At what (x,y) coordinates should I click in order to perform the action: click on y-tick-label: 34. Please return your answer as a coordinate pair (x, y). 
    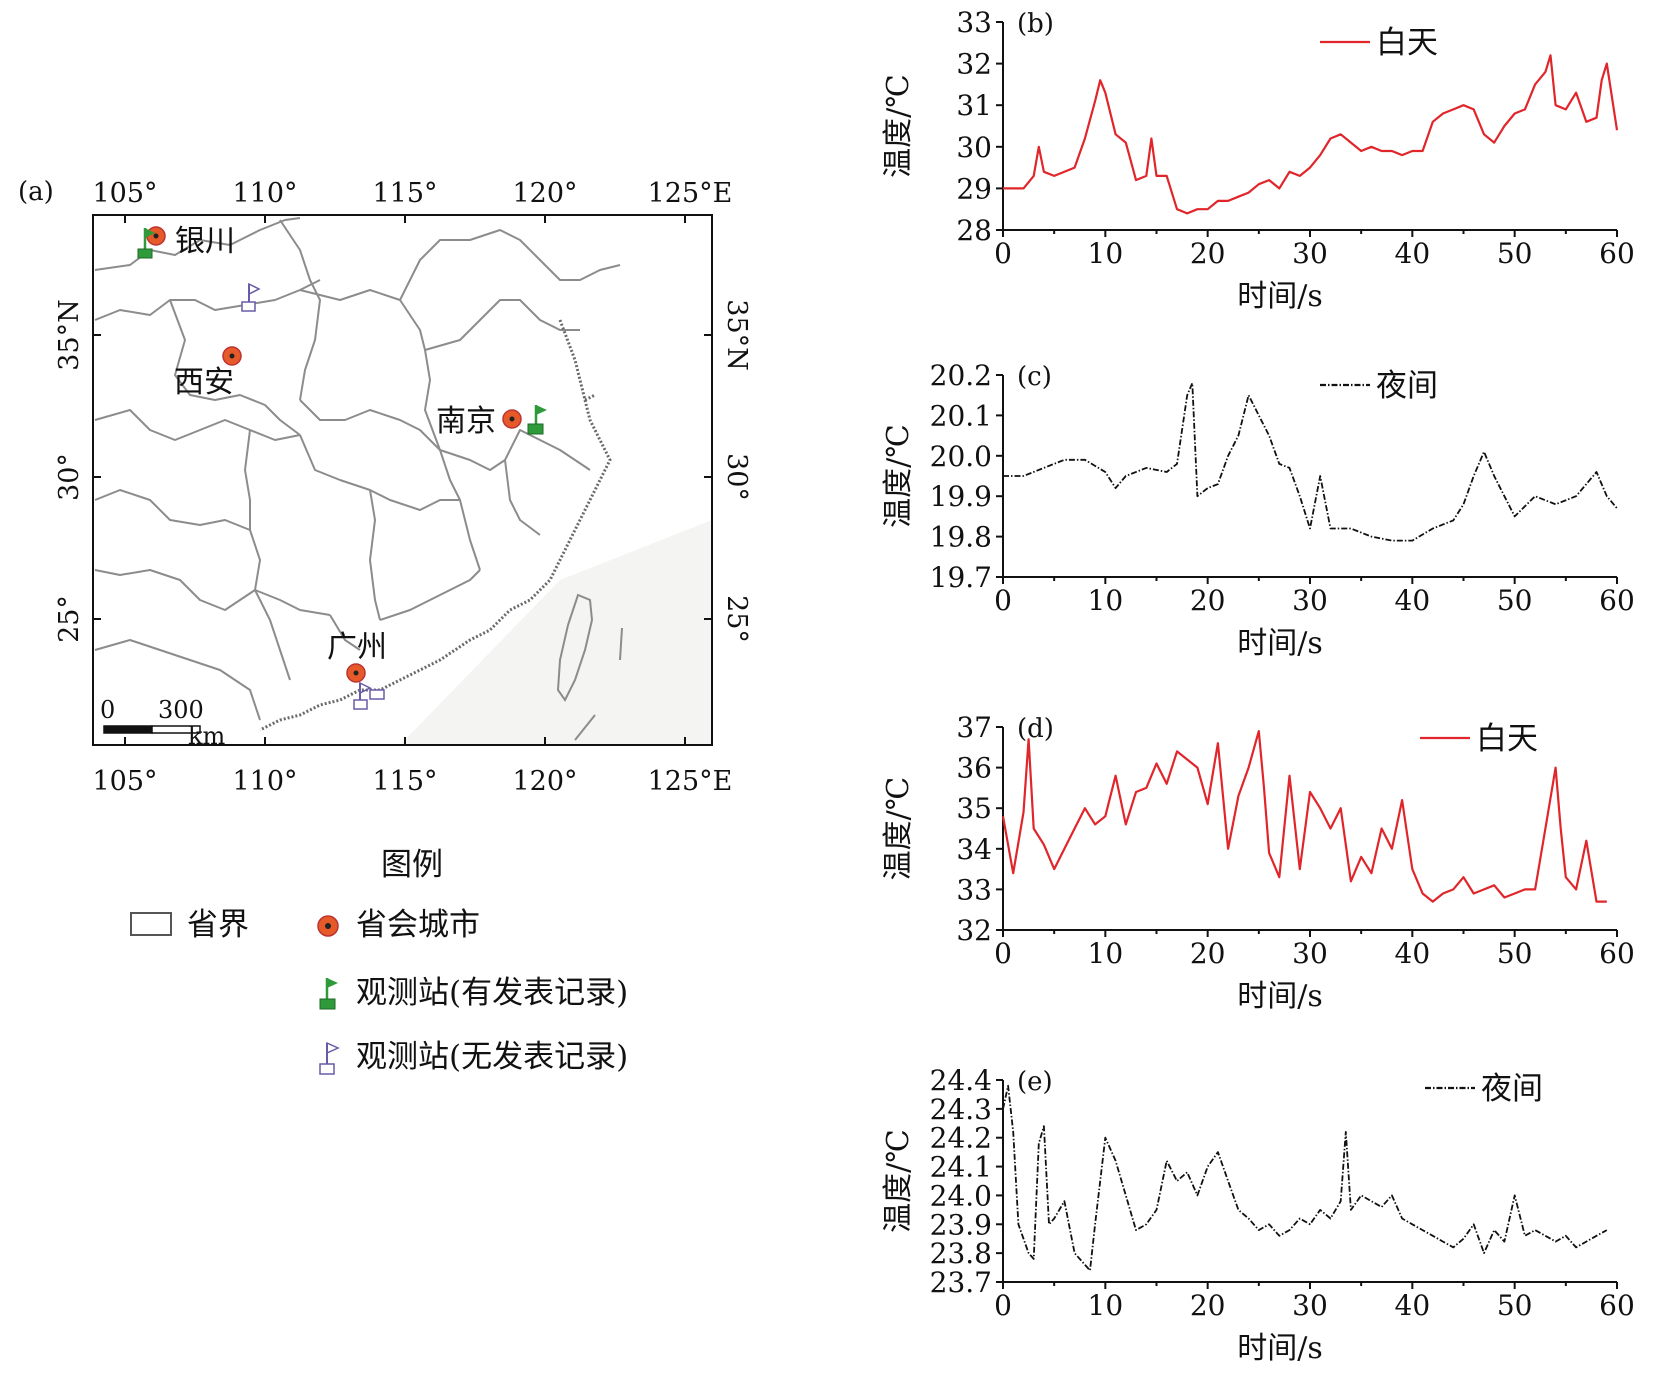
    Looking at the image, I should click on (974, 849).